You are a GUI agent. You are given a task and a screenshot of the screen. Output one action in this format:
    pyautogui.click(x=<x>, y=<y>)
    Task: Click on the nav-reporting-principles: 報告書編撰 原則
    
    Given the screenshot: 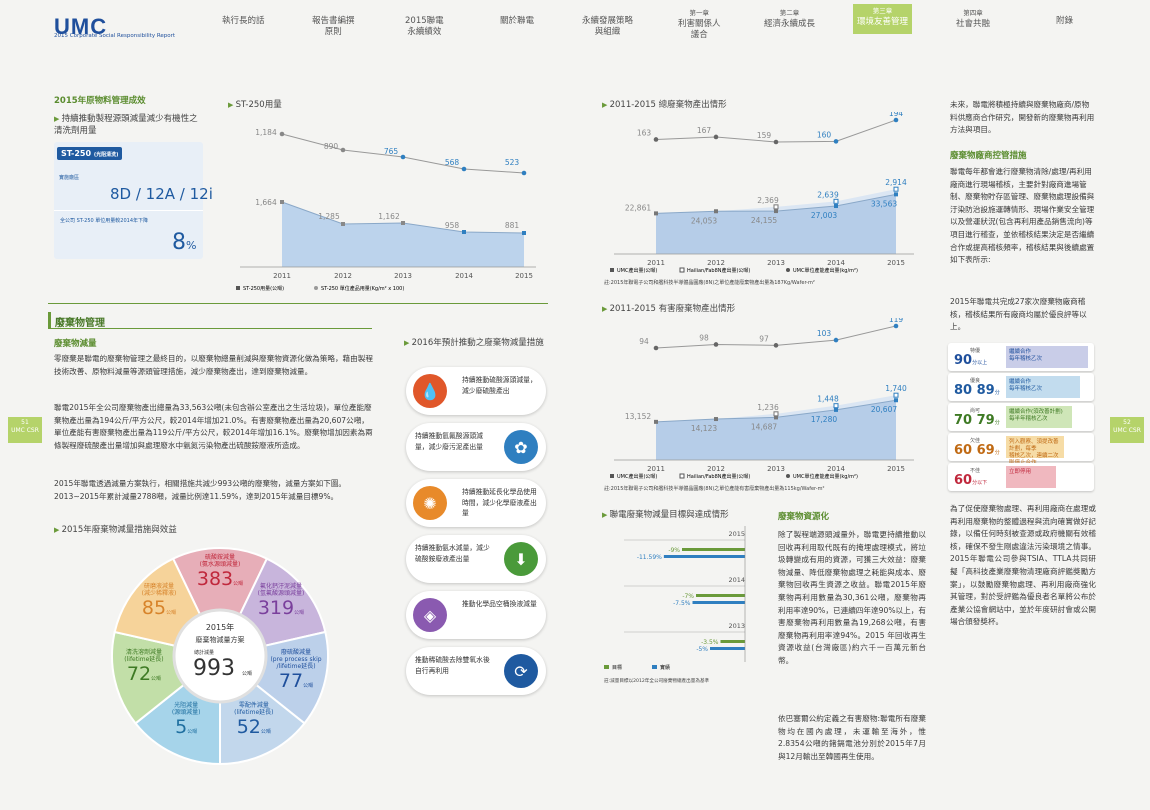 What is the action you would take?
    pyautogui.click(x=333, y=26)
    